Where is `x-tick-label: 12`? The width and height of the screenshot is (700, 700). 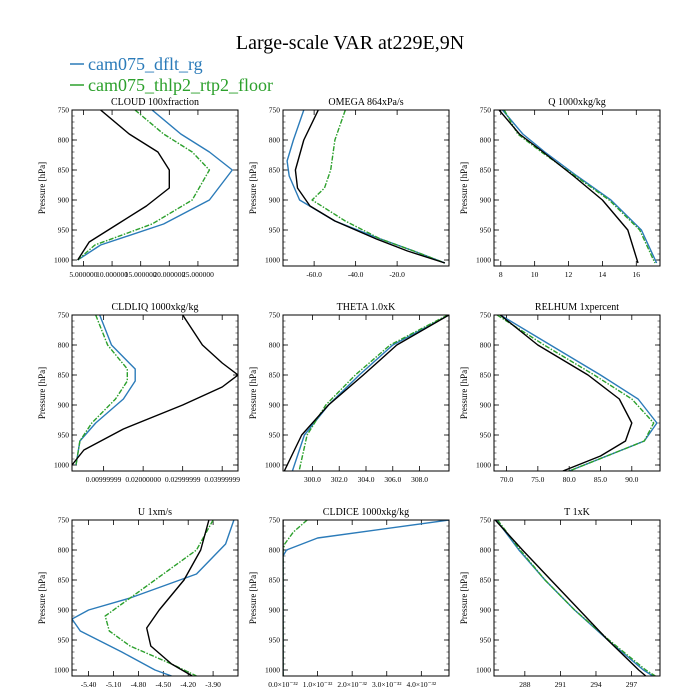
x-tick-label: 12 is located at coordinates (569, 274).